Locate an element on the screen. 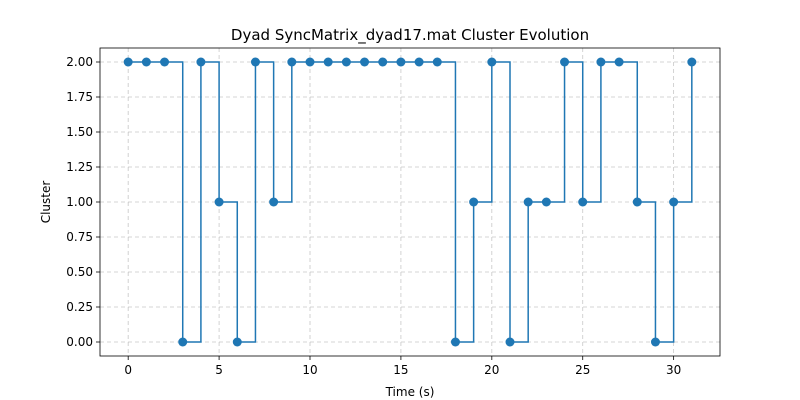 The image size is (800, 400). y-axis-label: Cluster is located at coordinates (46, 202).